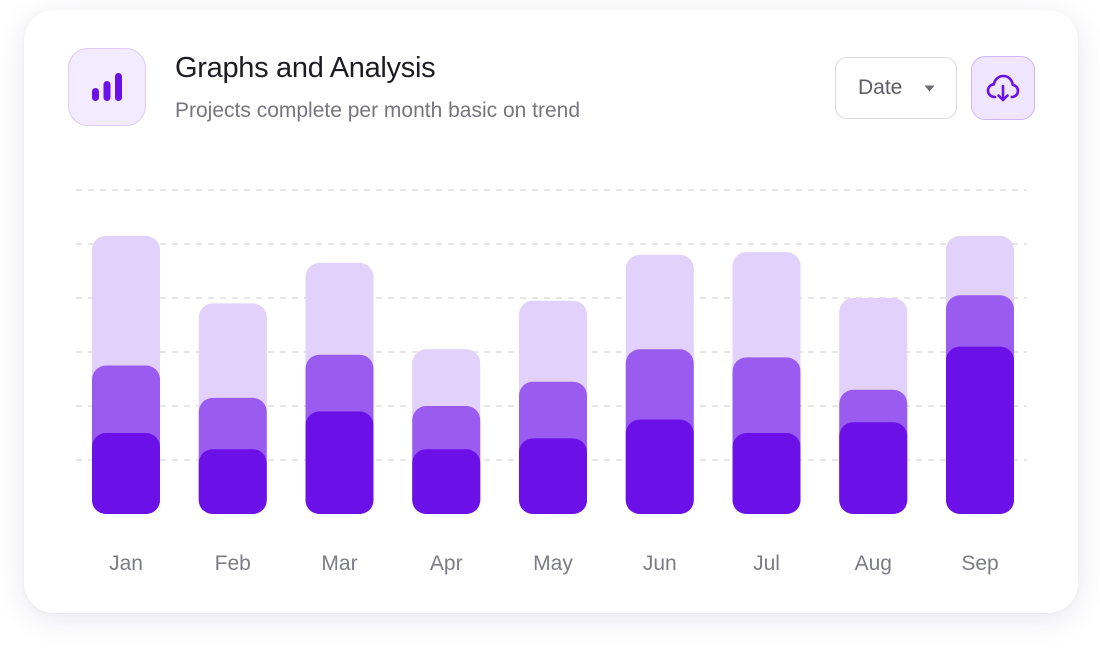 This screenshot has width=1100, height=654. I want to click on download-button, so click(1003, 88).